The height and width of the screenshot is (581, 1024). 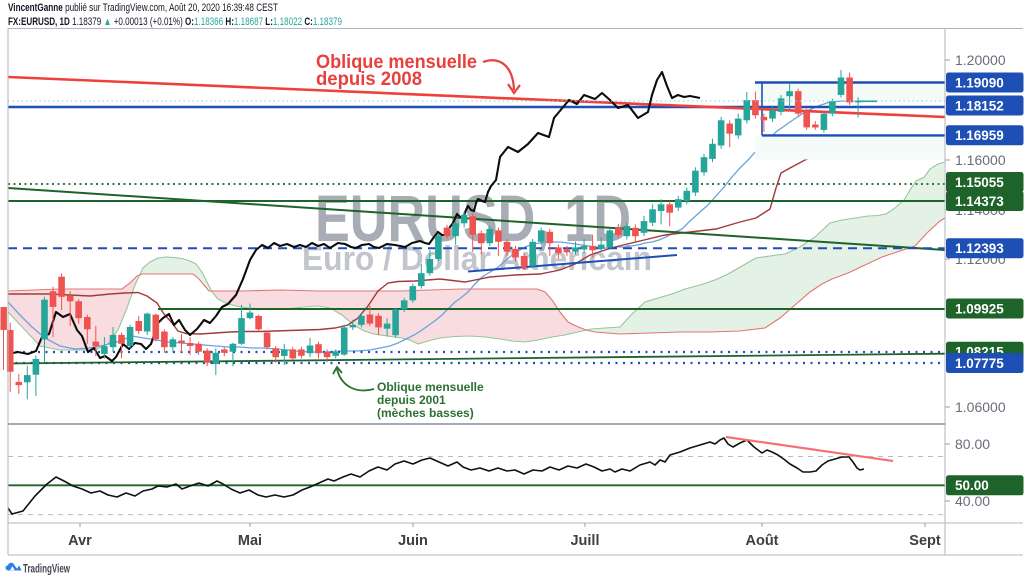 I want to click on svg-text: 1.19090, so click(x=979, y=82).